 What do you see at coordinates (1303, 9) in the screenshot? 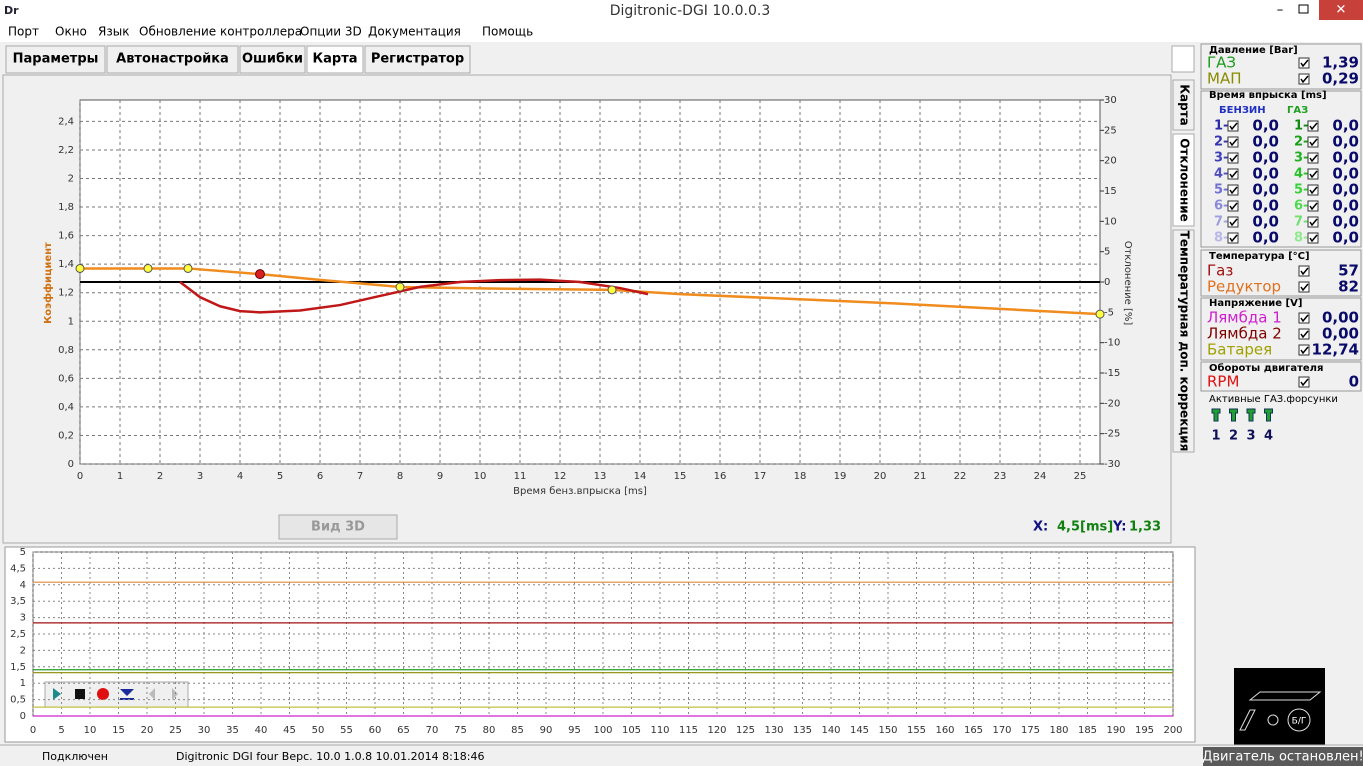
I see `maximize-icon` at bounding box center [1303, 9].